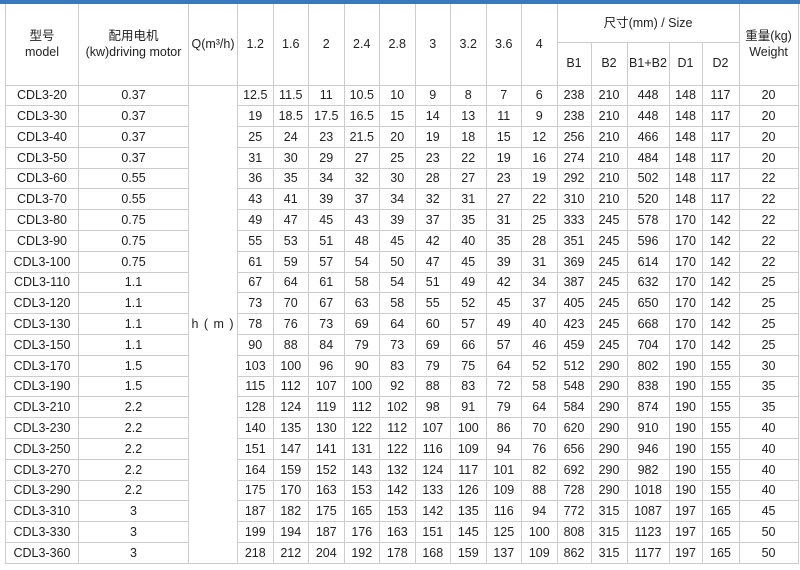 Image resolution: width=800 pixels, height=570 pixels. I want to click on head-value-cell: 117, so click(468, 469).